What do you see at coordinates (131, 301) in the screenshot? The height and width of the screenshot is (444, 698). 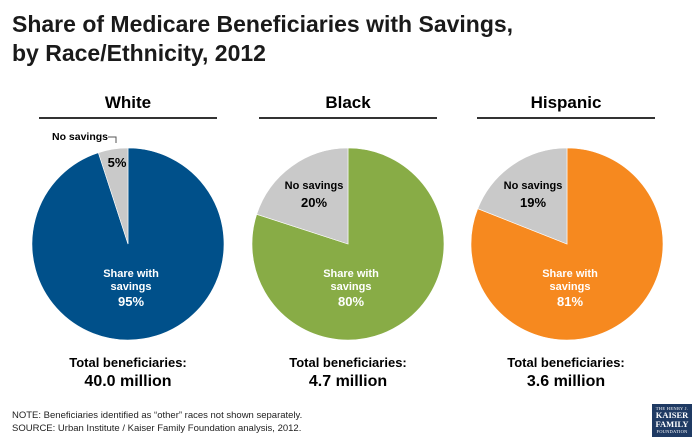 I see `share-value-white: 95%` at bounding box center [131, 301].